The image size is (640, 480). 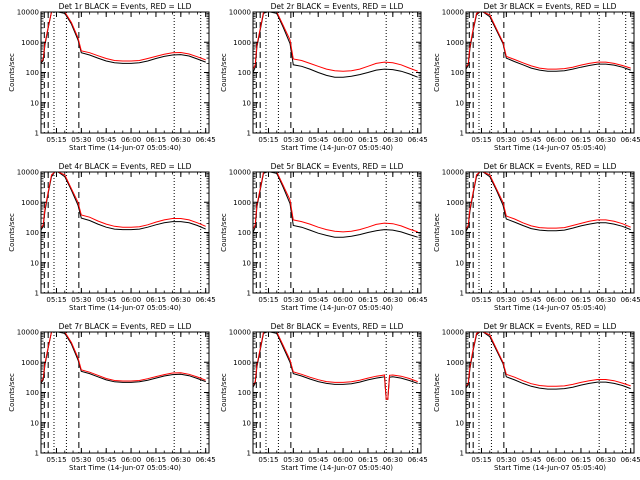 What do you see at coordinates (125, 166) in the screenshot?
I see `panel-title: Det 4r BLACK = Events, RED = LLD` at bounding box center [125, 166].